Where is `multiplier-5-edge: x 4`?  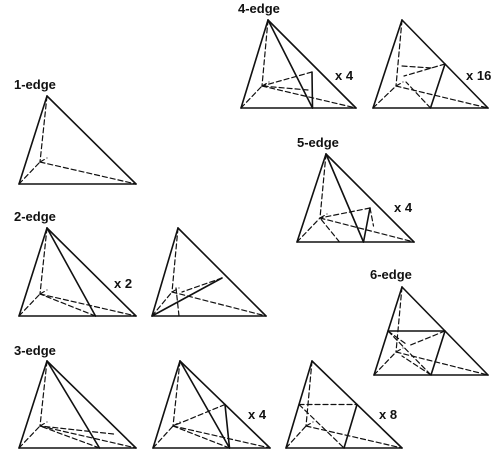 multiplier-5-edge: x 4 is located at coordinates (403, 207).